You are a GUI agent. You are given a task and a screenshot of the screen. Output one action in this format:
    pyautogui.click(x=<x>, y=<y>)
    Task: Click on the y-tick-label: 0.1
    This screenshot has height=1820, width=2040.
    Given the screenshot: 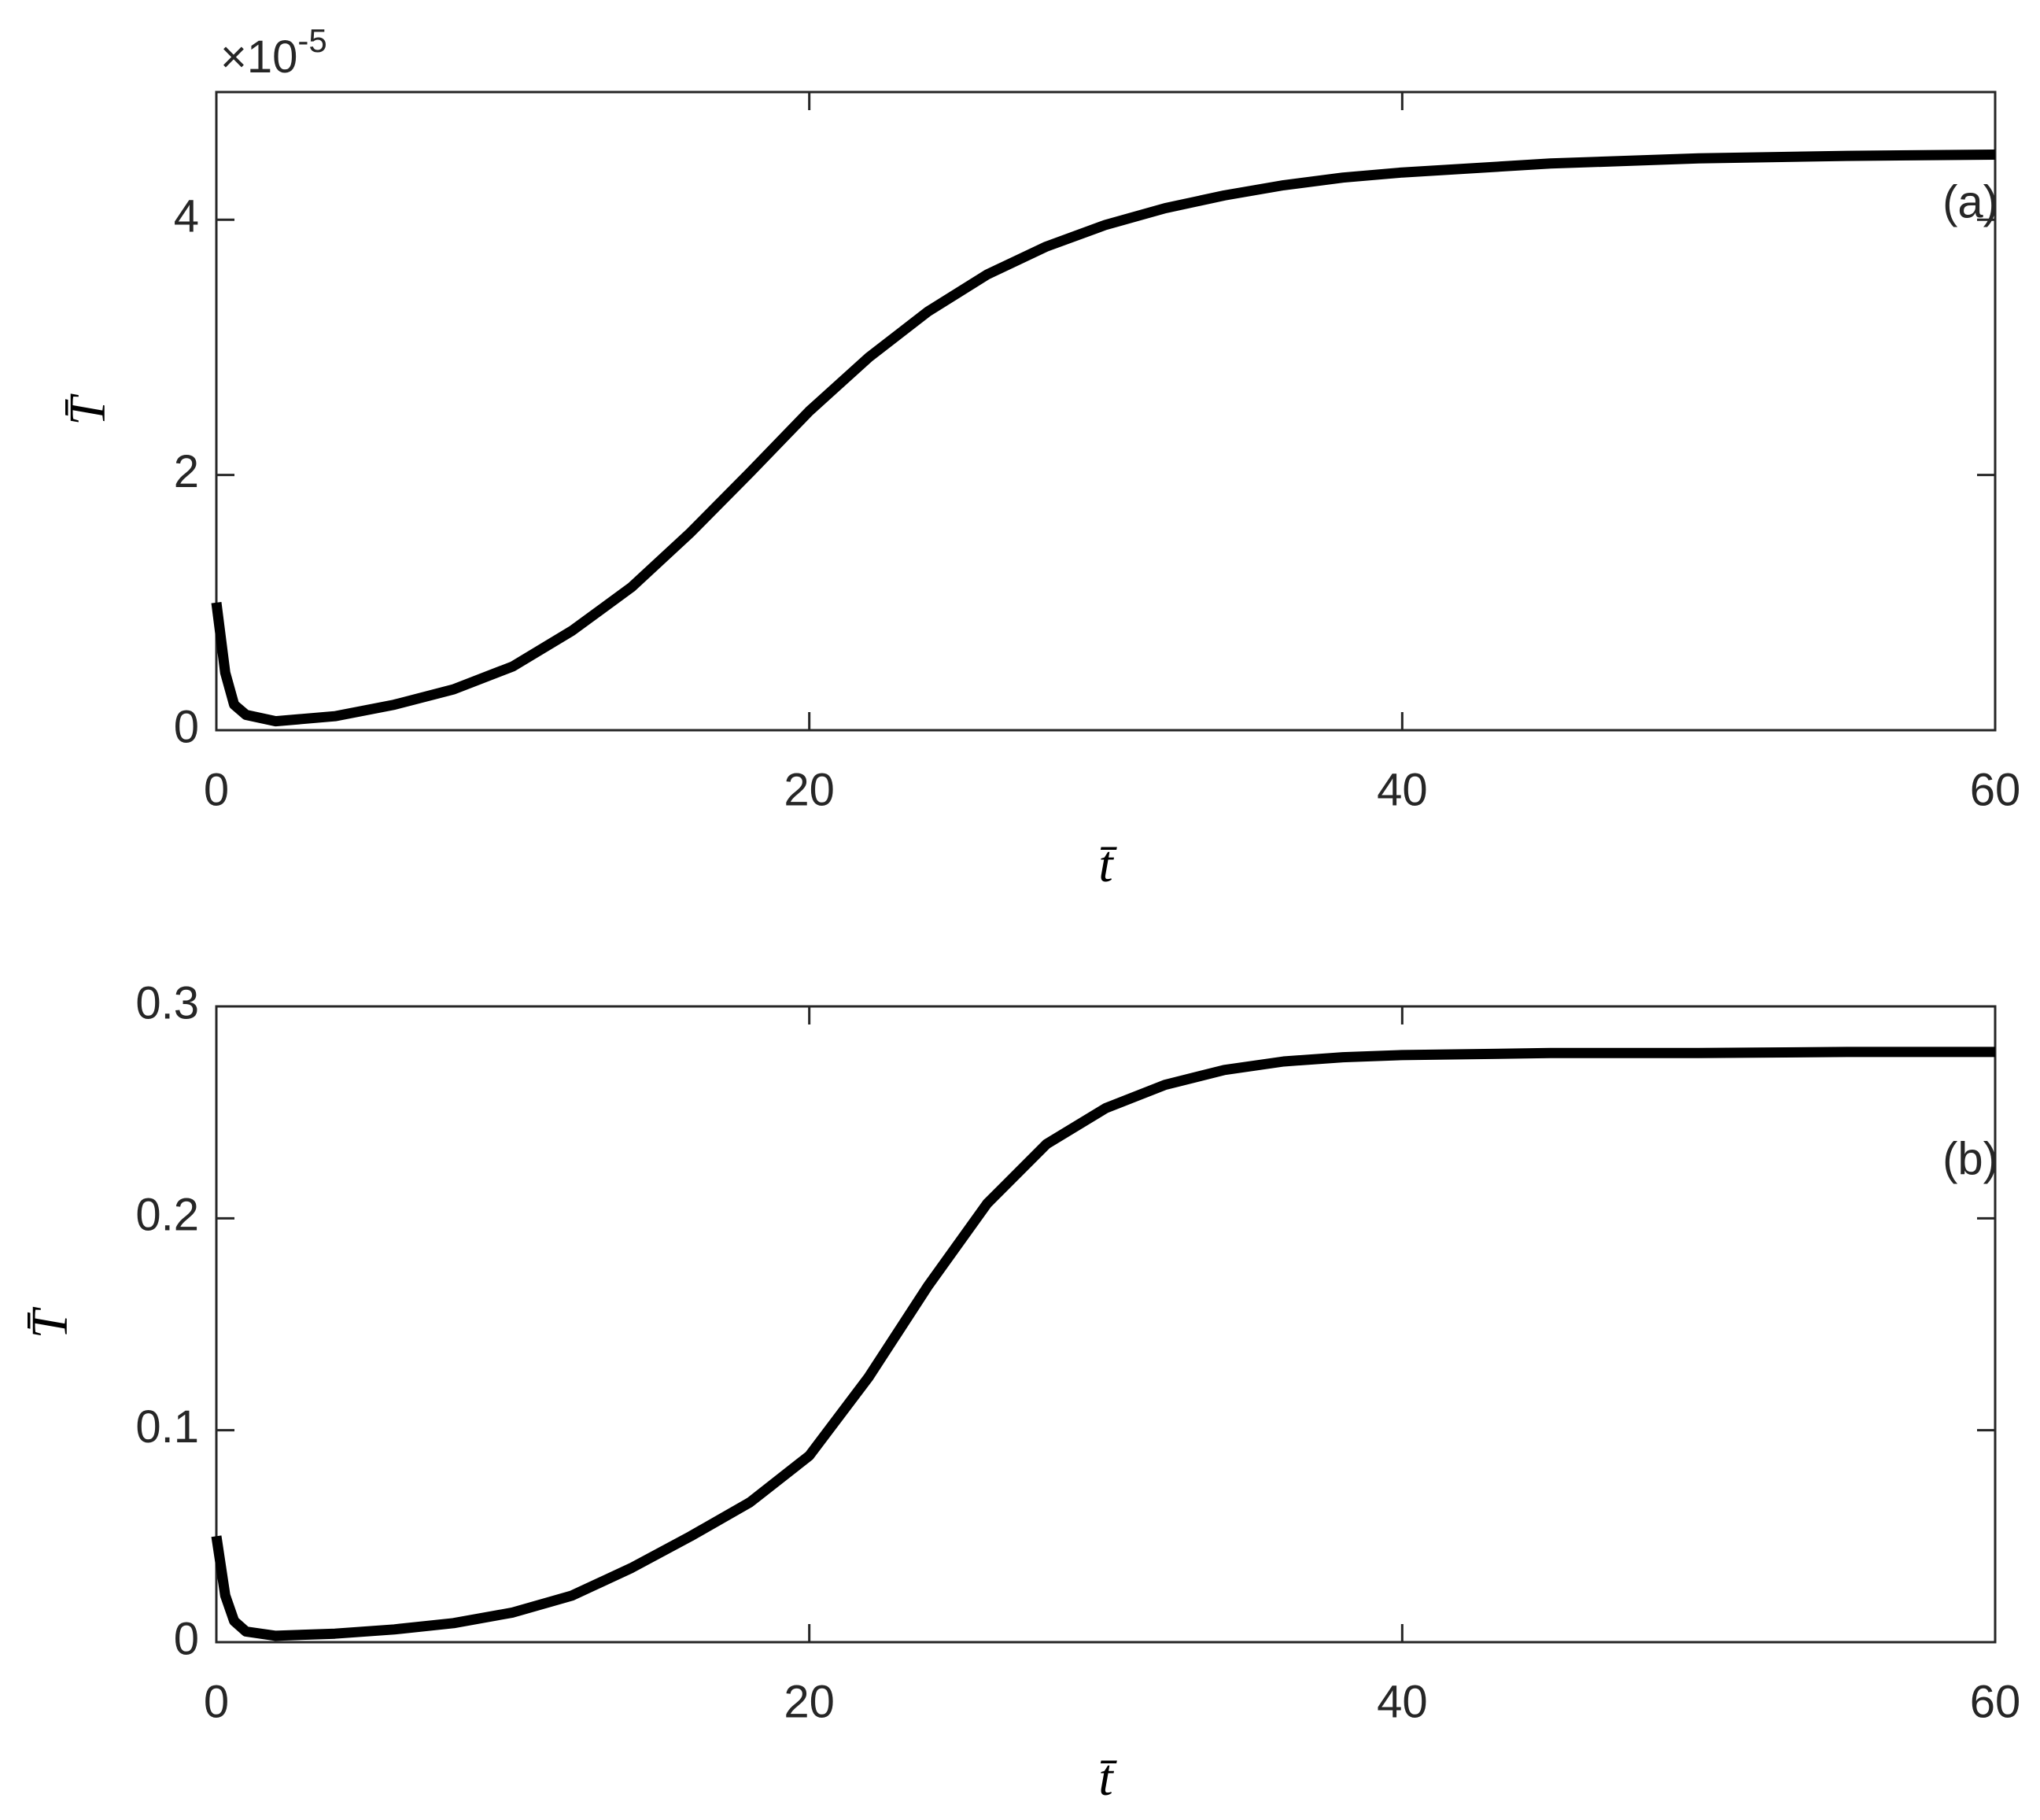 What is the action you would take?
    pyautogui.click(x=167, y=1427)
    